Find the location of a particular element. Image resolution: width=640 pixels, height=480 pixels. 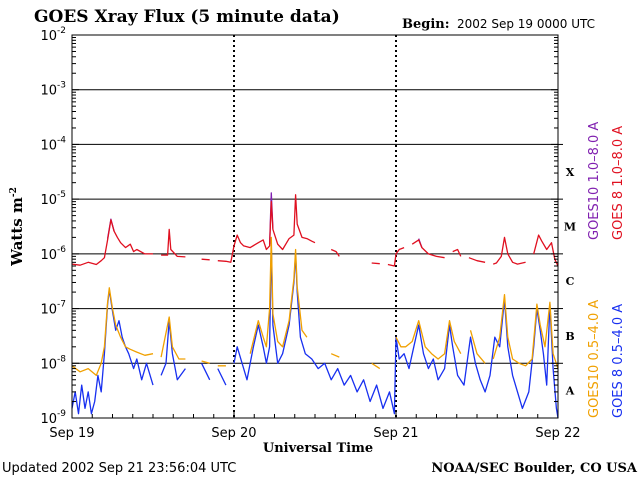

series-line-goes8-long is located at coordinates (315, 230).